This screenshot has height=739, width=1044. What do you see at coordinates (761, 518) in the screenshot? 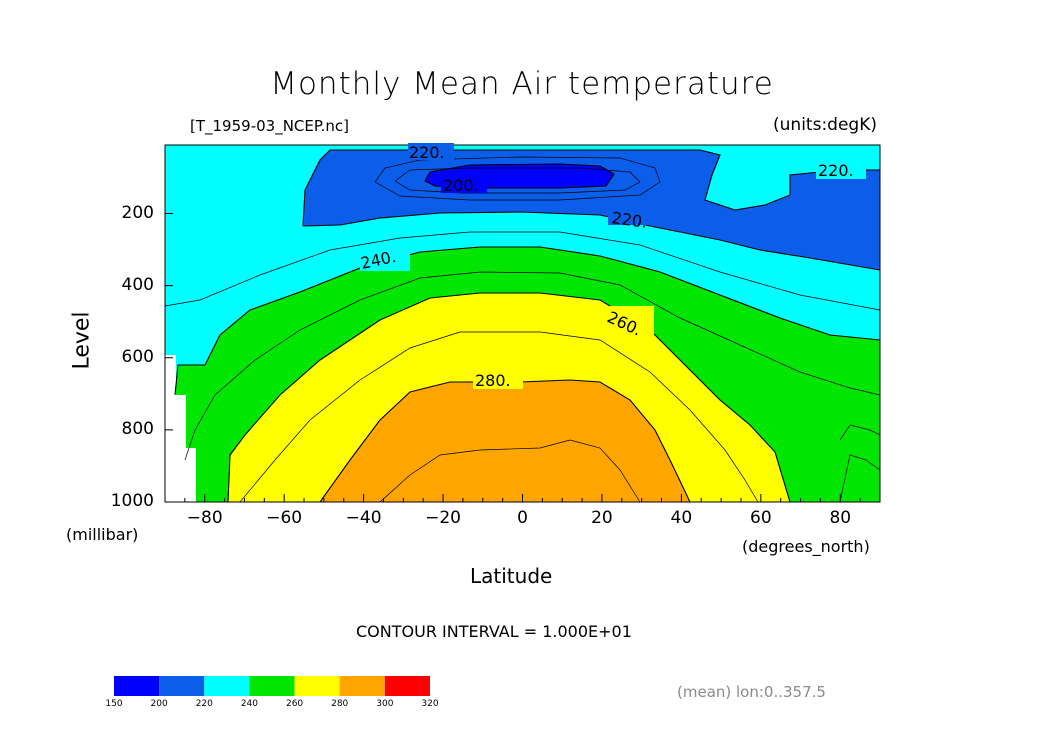
I see `x-tick-label: 60` at bounding box center [761, 518].